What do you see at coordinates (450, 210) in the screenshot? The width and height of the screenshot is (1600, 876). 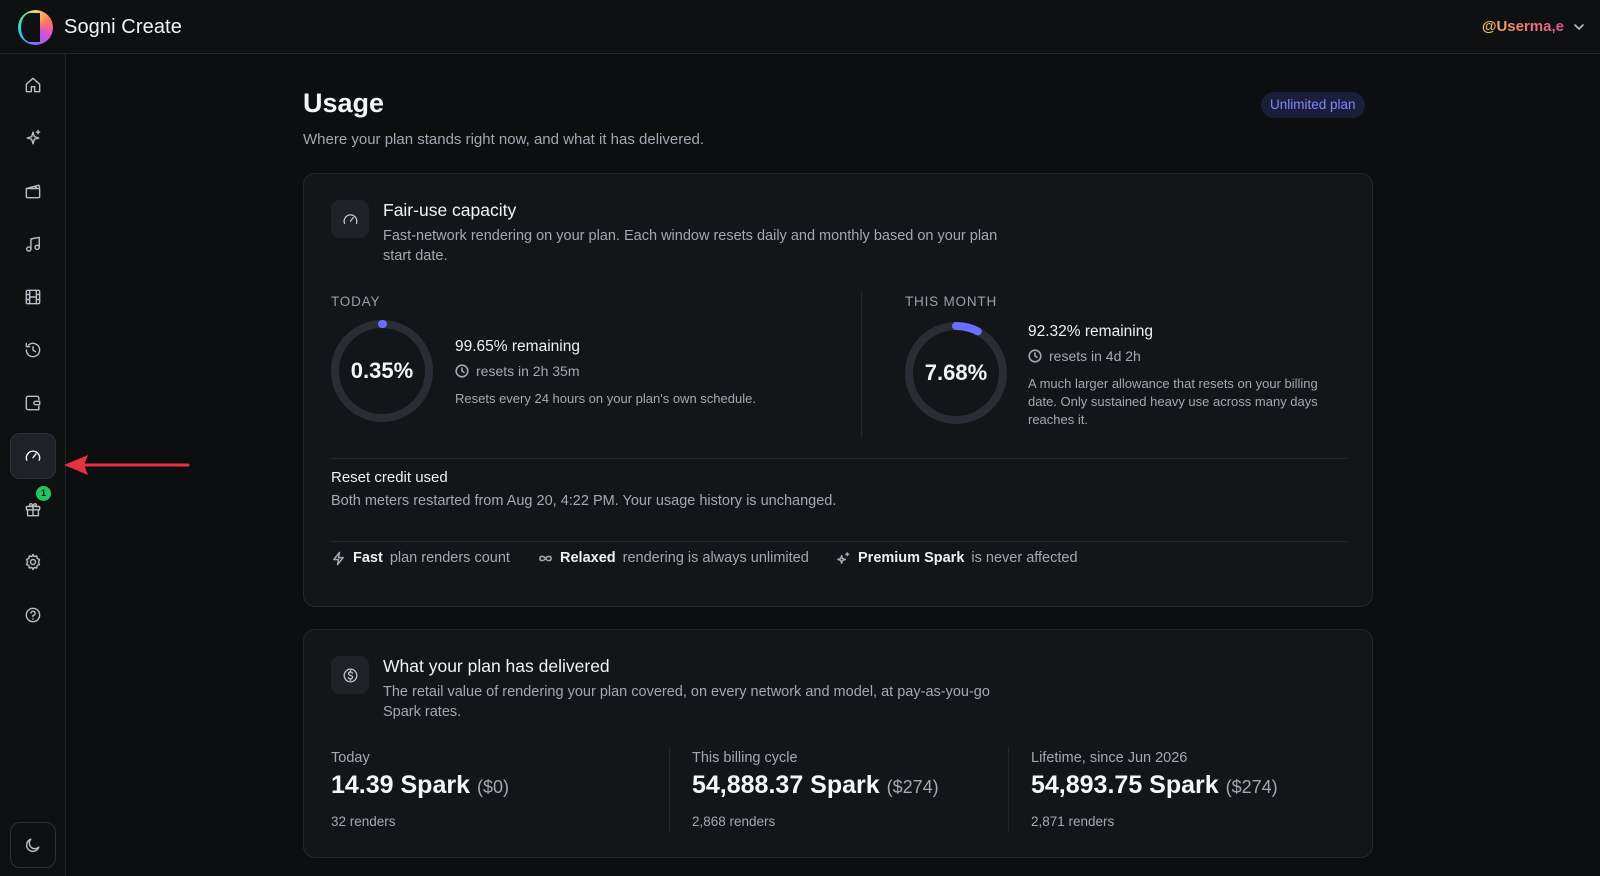 I see `card-title: Fair-use capacity` at bounding box center [450, 210].